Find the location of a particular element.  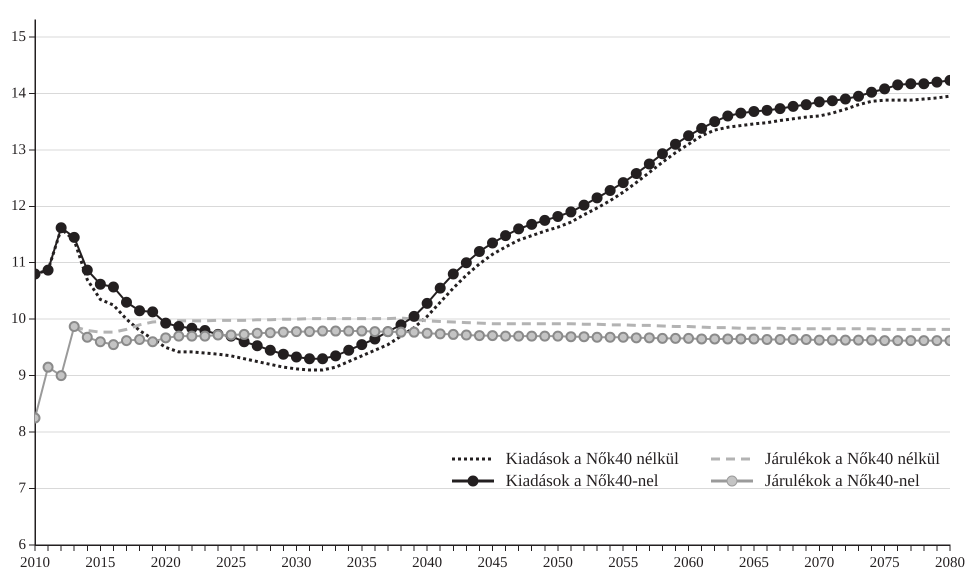

y-tick-label: 9 is located at coordinates (22, 376).